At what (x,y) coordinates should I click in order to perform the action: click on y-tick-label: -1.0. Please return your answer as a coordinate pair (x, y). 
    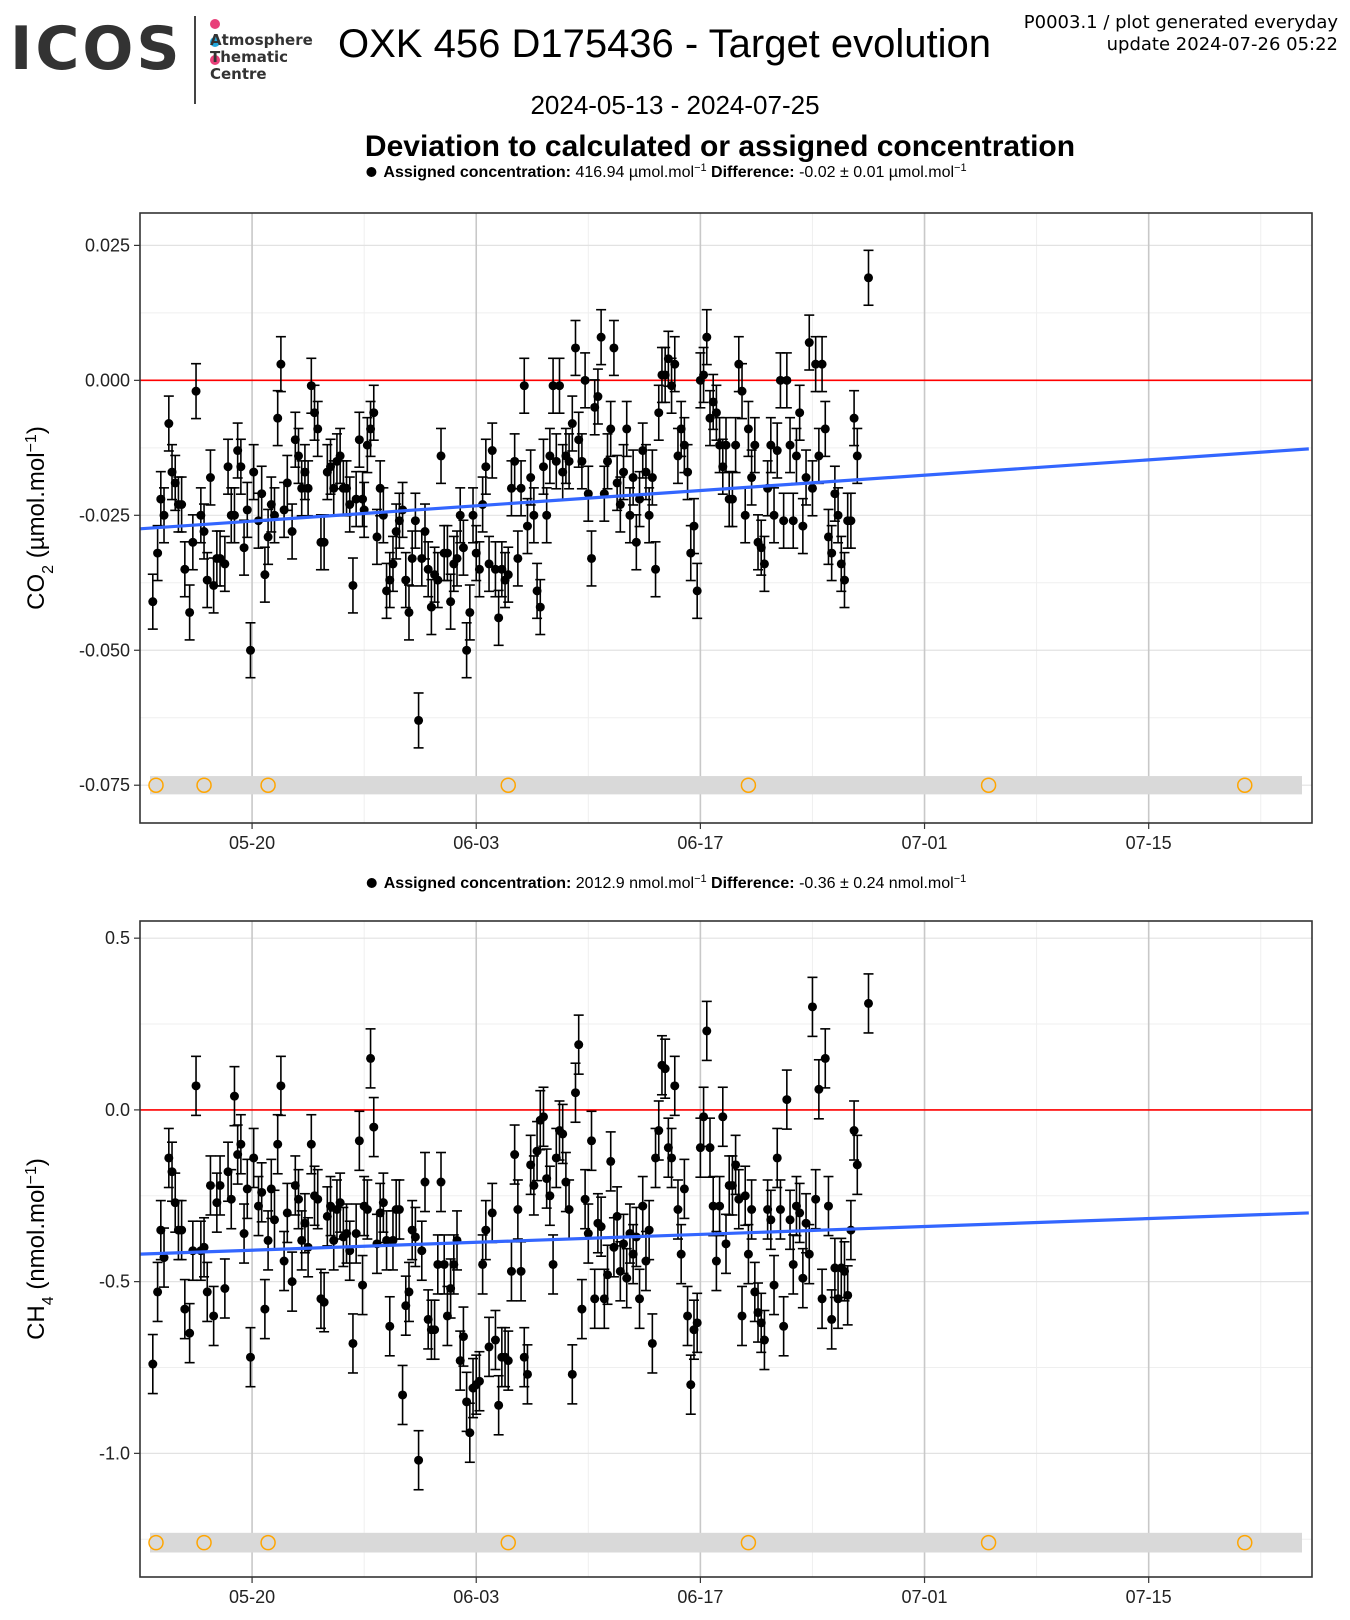
    Looking at the image, I should click on (114, 1453).